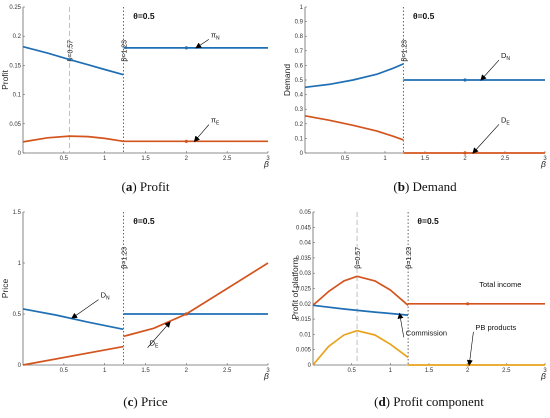 The height and width of the screenshot is (418, 550). Describe the element at coordinates (426, 332) in the screenshot. I see `annotation-main: Commission` at that location.